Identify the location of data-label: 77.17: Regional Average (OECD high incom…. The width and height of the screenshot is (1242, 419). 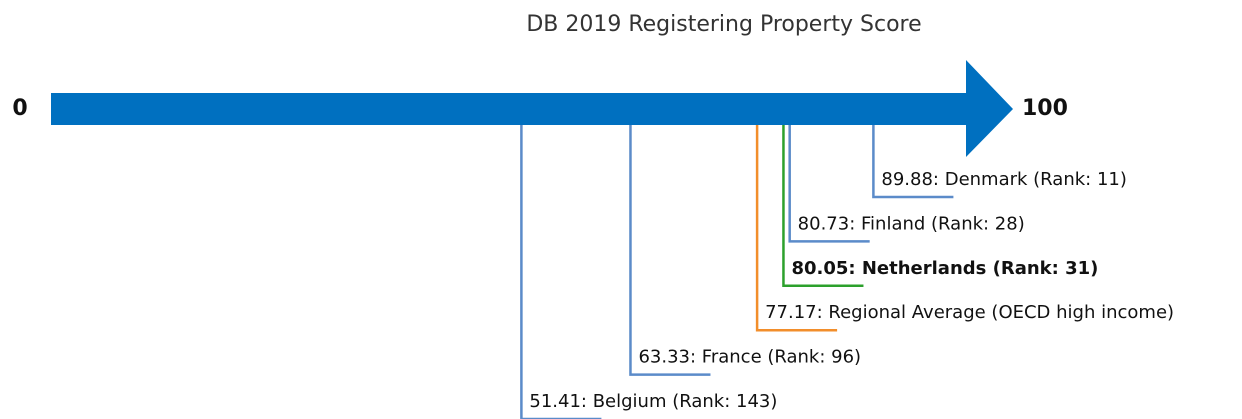
(969, 312).